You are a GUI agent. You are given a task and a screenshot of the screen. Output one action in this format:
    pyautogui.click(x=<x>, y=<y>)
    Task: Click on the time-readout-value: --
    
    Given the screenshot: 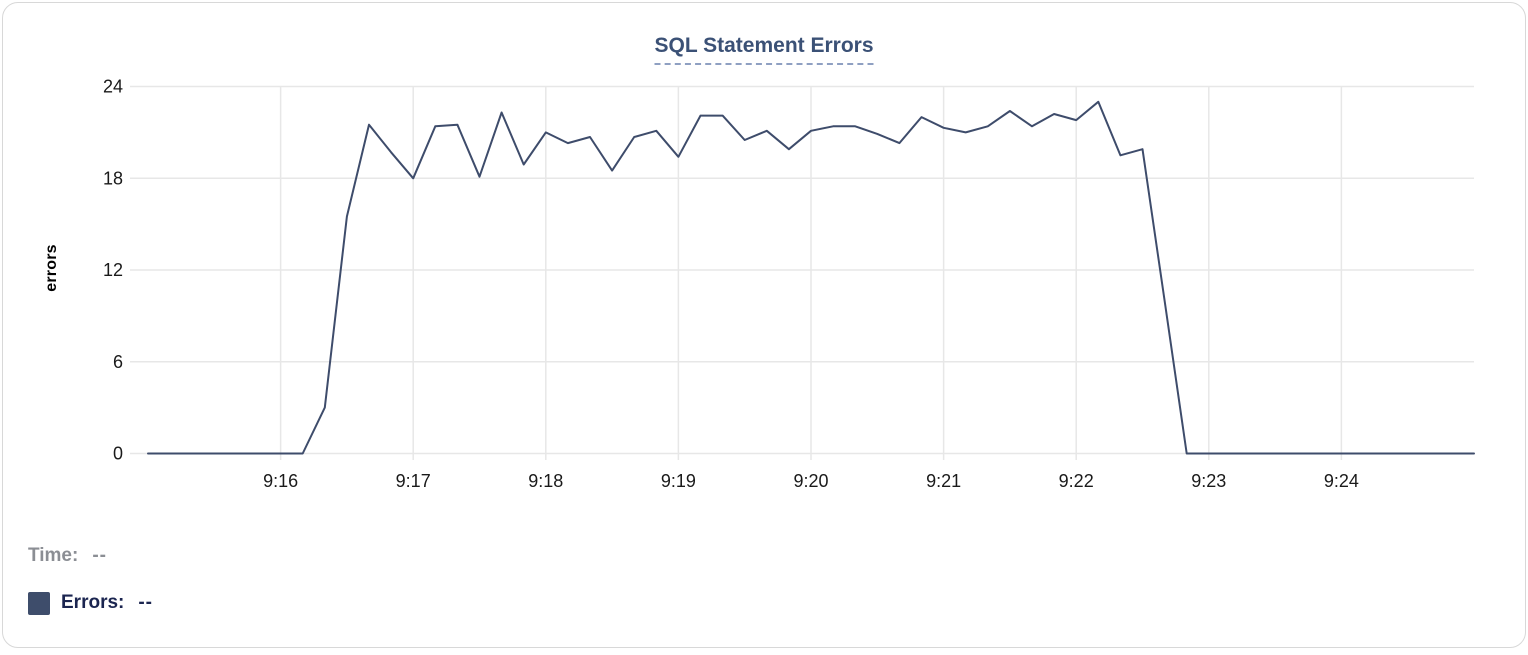 What is the action you would take?
    pyautogui.click(x=99, y=556)
    